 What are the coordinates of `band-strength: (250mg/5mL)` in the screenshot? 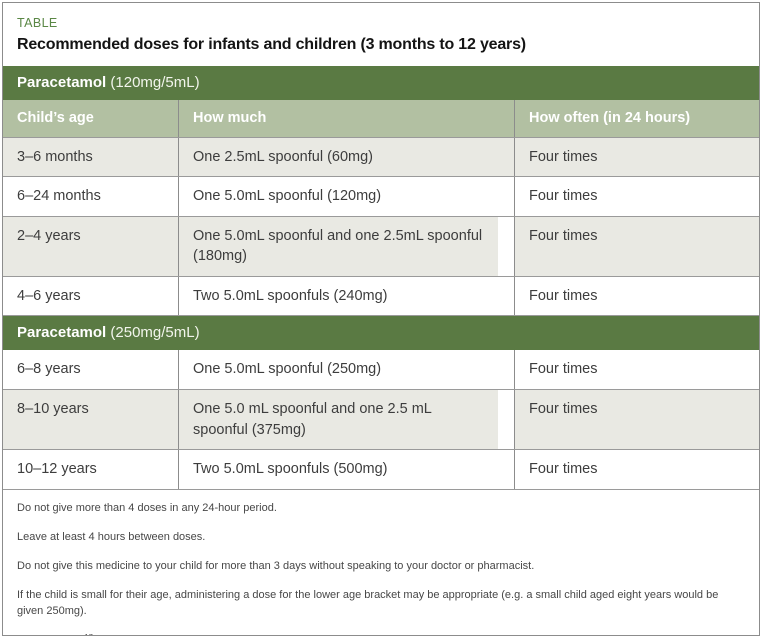 It's located at (153, 333).